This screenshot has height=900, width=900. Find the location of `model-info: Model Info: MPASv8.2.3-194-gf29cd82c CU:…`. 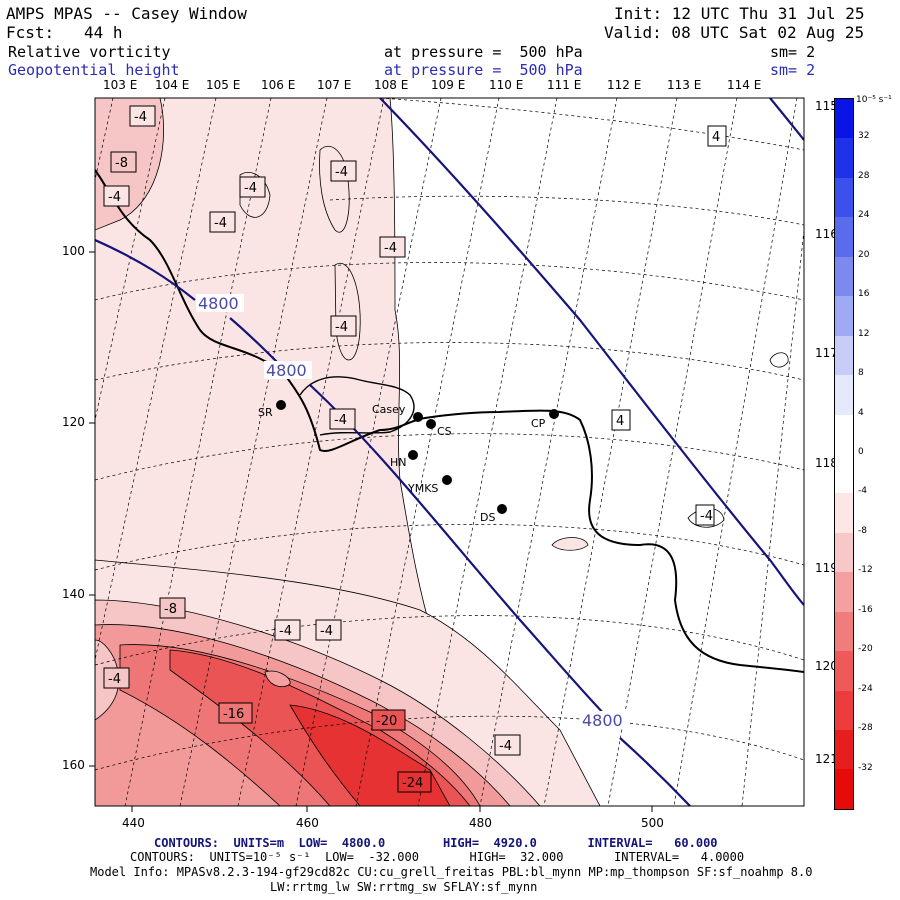

model-info: Model Info: MPASv8.2.3-194-gf29cd82c CU:… is located at coordinates (451, 872).